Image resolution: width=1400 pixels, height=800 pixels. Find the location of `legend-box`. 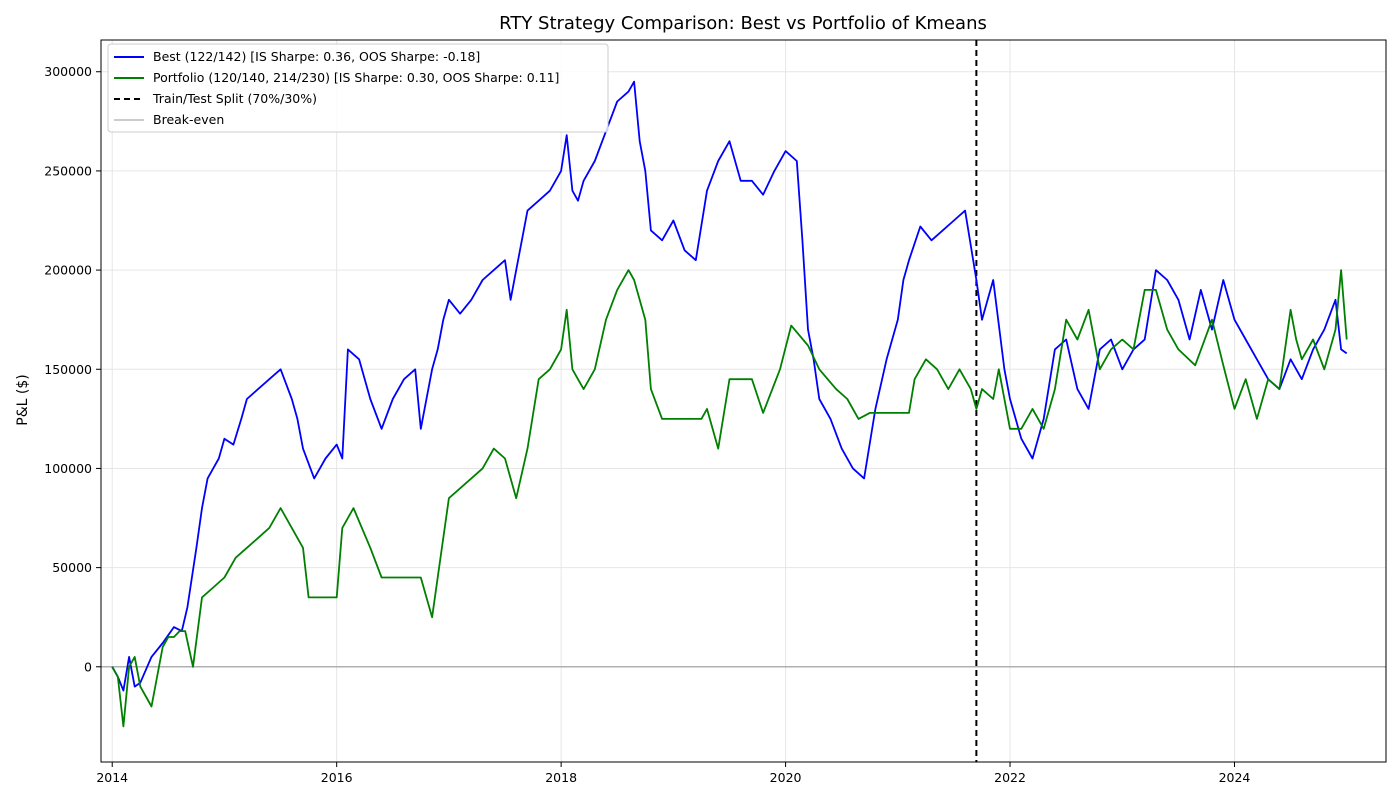

legend-box is located at coordinates (358, 88).